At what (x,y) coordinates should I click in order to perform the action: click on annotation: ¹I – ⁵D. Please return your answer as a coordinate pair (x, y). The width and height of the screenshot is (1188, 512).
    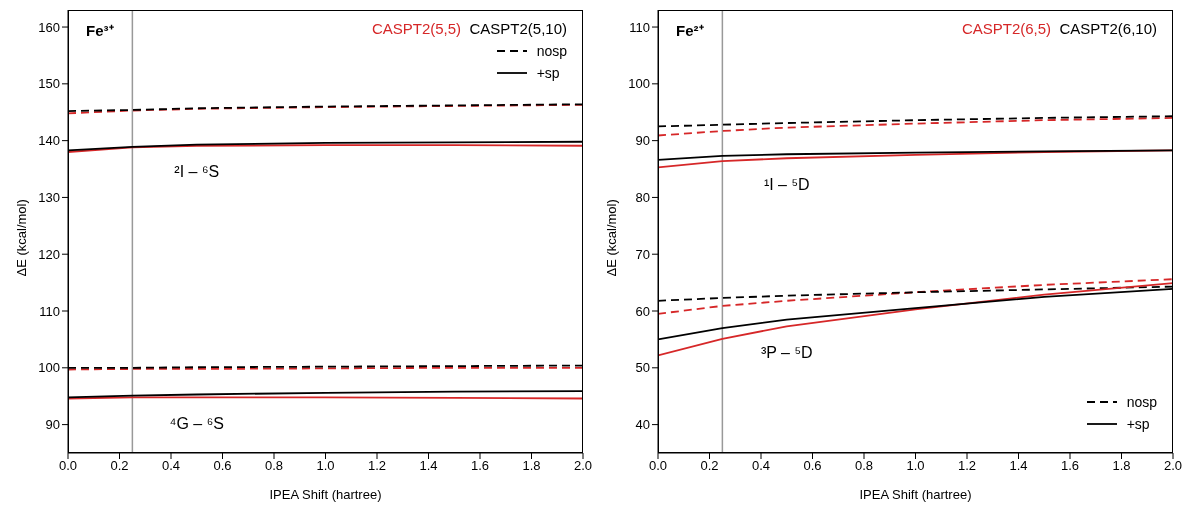
    Looking at the image, I should click on (786, 184).